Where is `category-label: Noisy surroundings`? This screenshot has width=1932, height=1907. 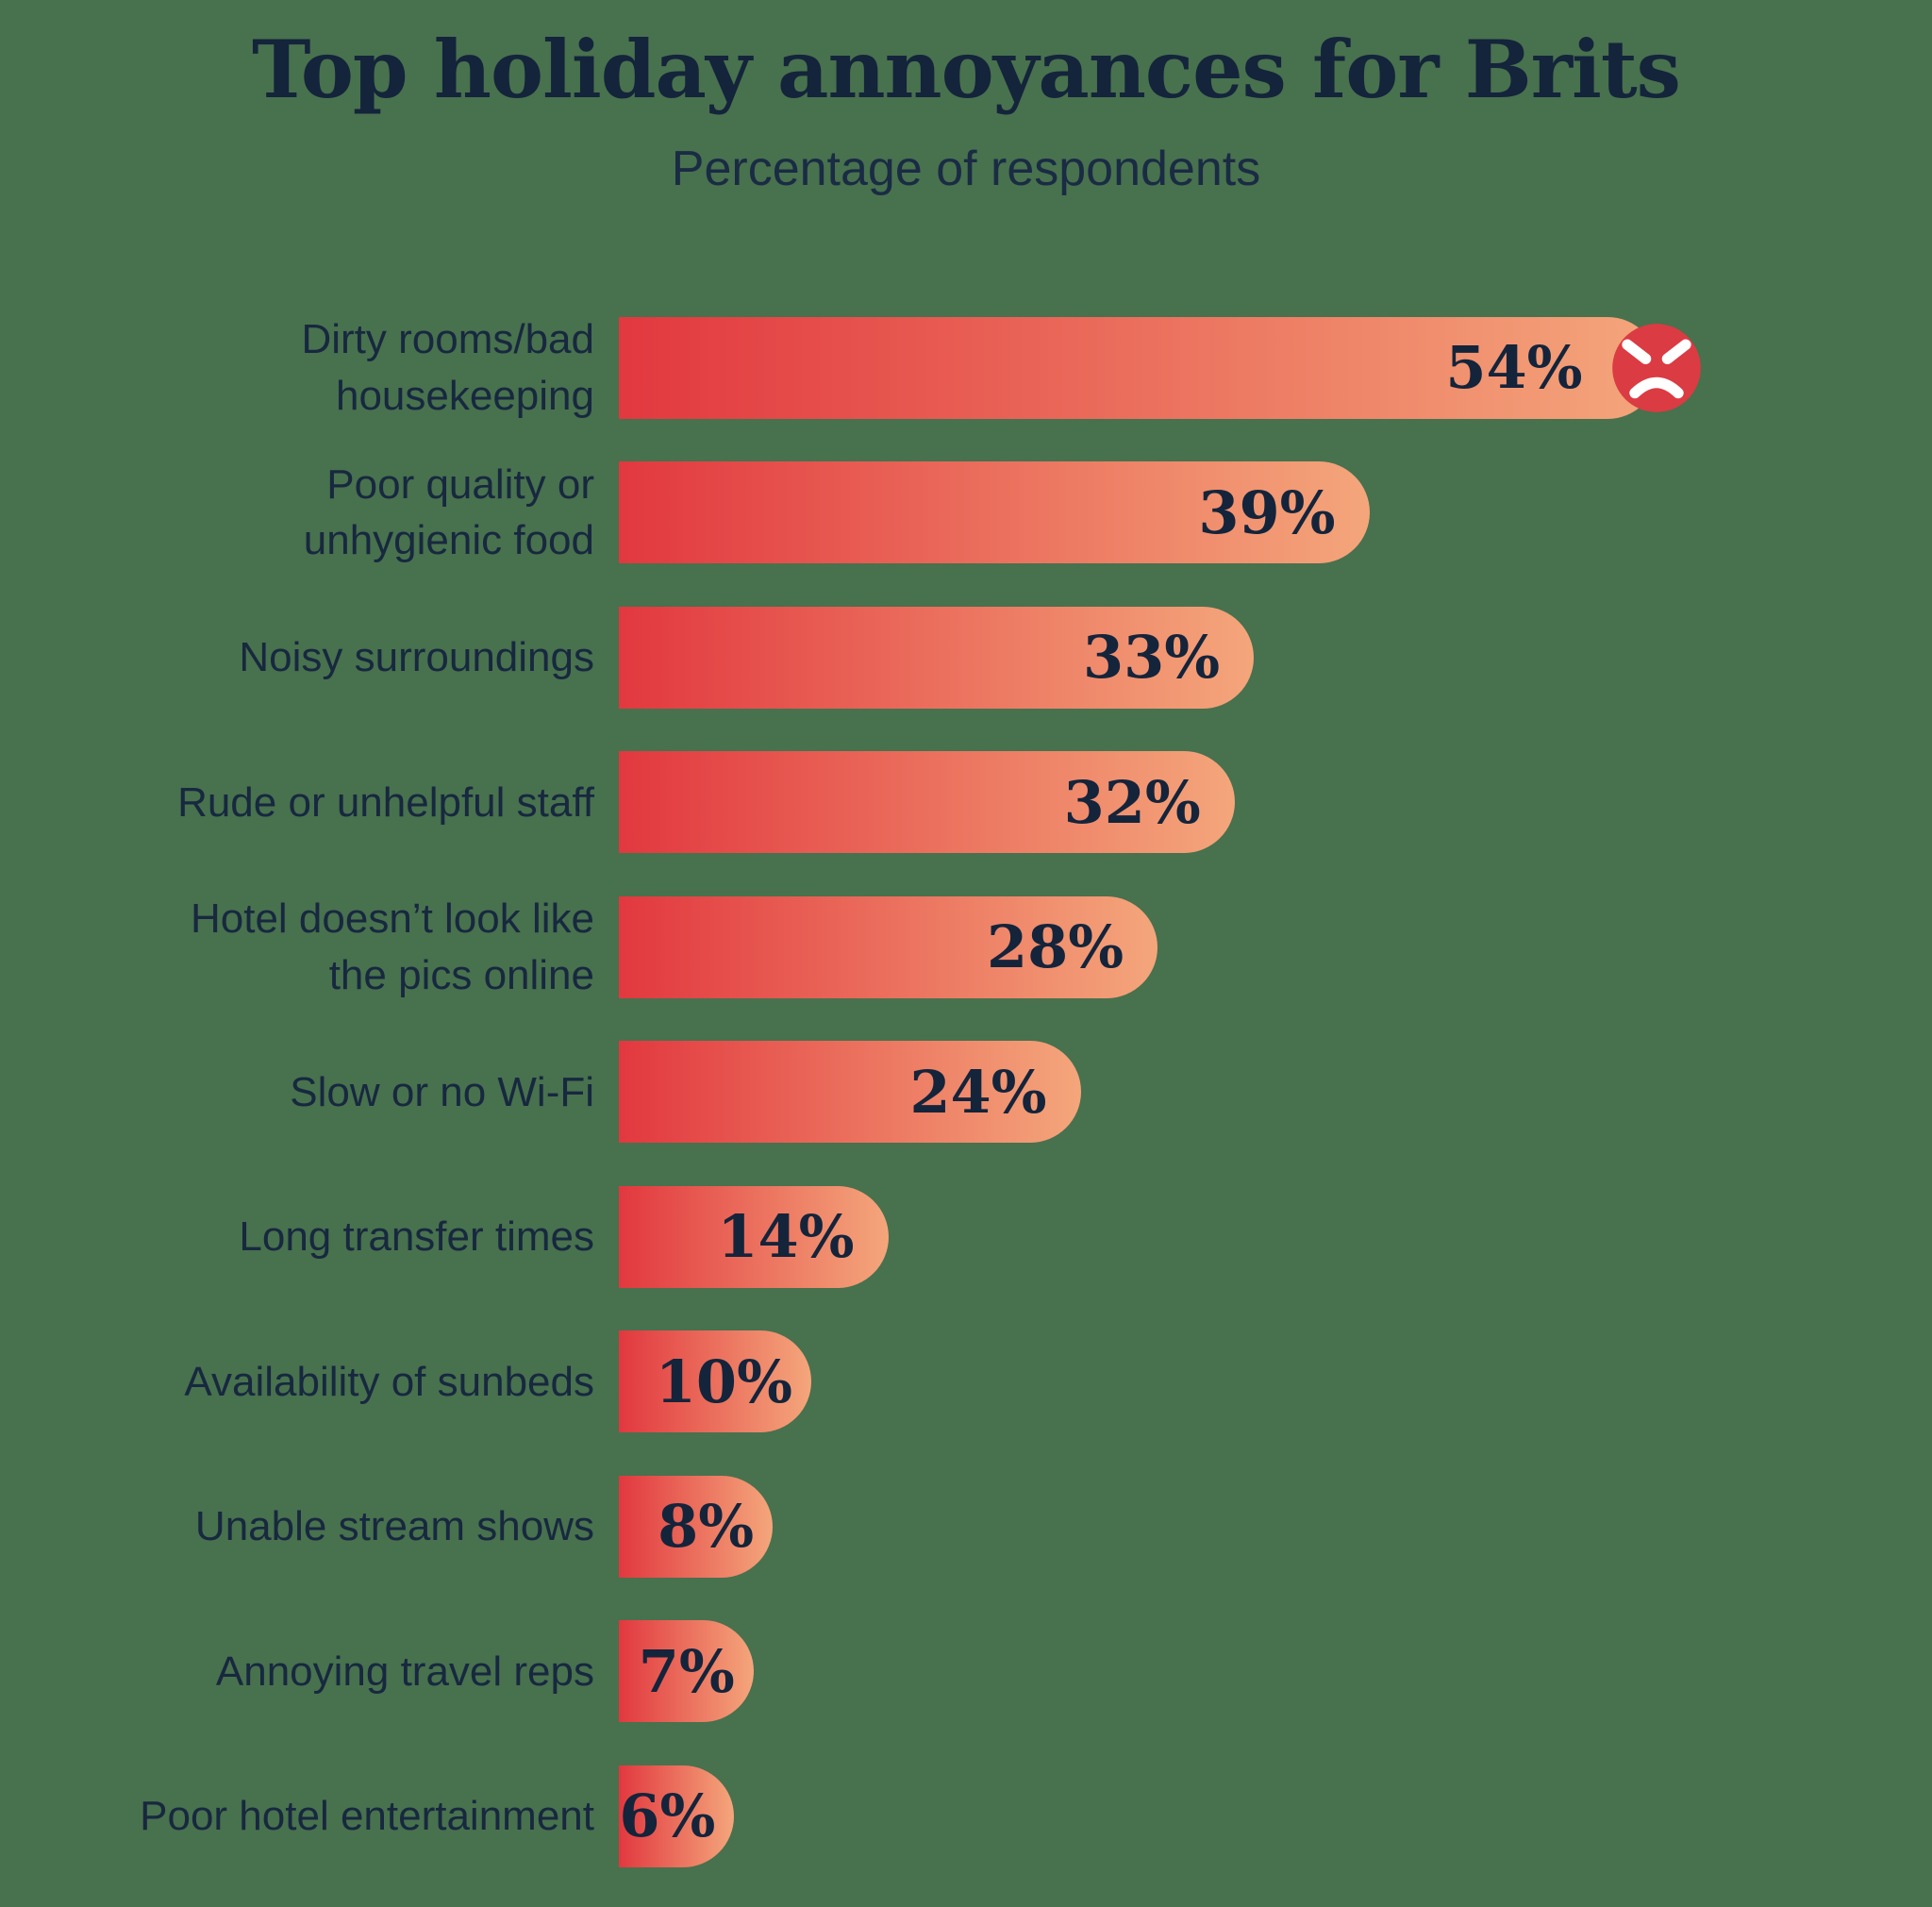
category-label: Noisy surroundings is located at coordinates (416, 657).